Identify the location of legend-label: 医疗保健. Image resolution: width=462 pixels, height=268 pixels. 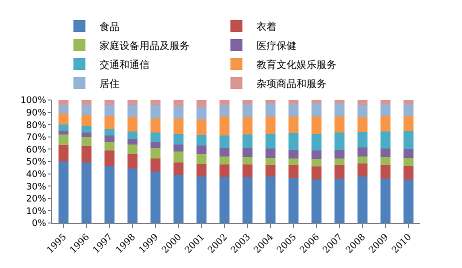
(276, 46).